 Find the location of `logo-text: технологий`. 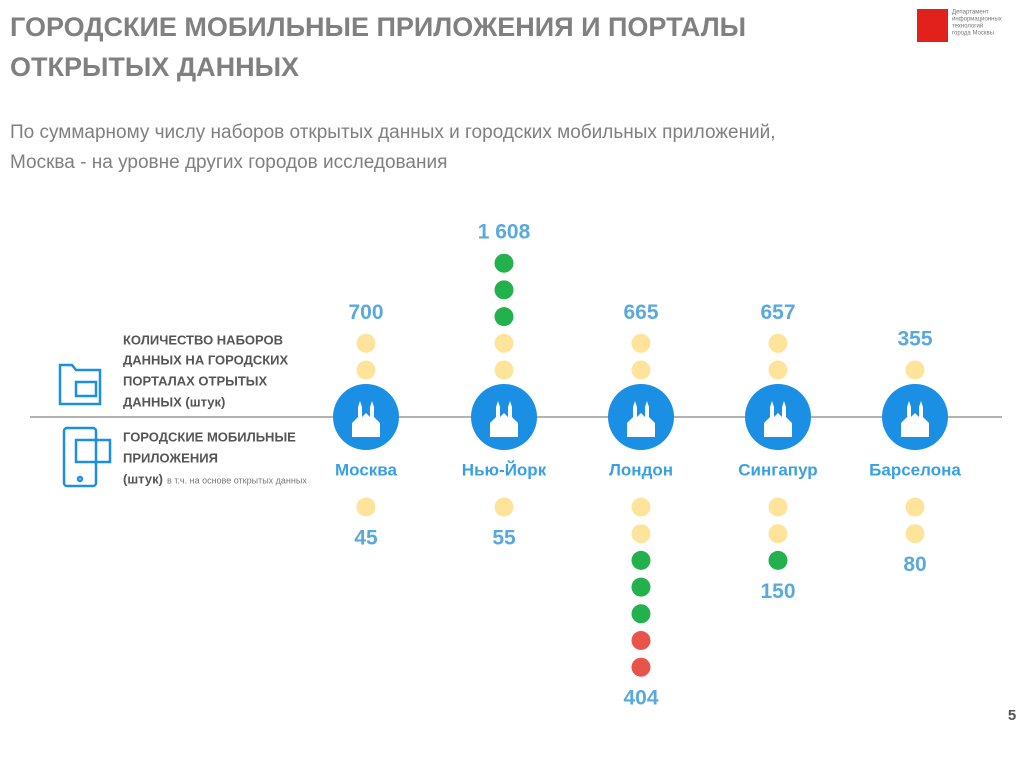

logo-text: технологий is located at coordinates (967, 26).